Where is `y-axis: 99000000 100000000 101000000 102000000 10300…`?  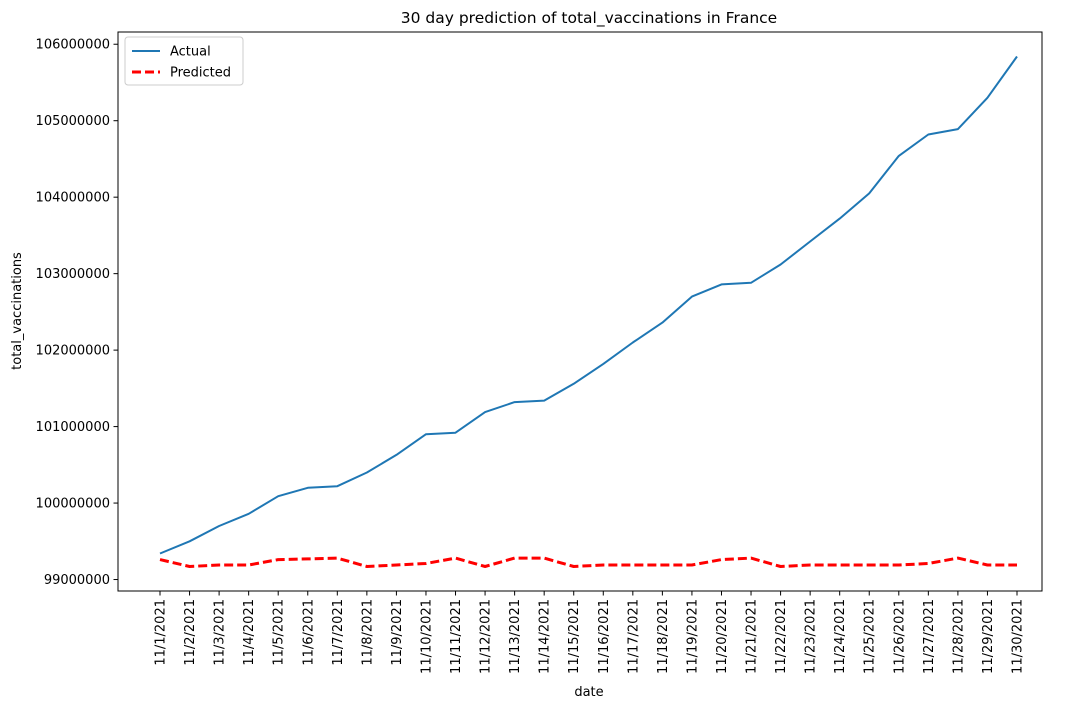
y-axis: 99000000 100000000 101000000 102000000 10300… is located at coordinates (77, 313).